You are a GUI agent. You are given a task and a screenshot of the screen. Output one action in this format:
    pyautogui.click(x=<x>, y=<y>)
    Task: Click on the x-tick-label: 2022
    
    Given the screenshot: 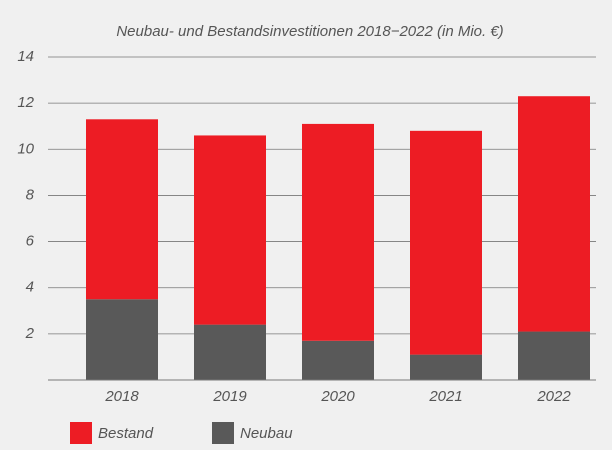 What is the action you would take?
    pyautogui.click(x=553, y=396)
    